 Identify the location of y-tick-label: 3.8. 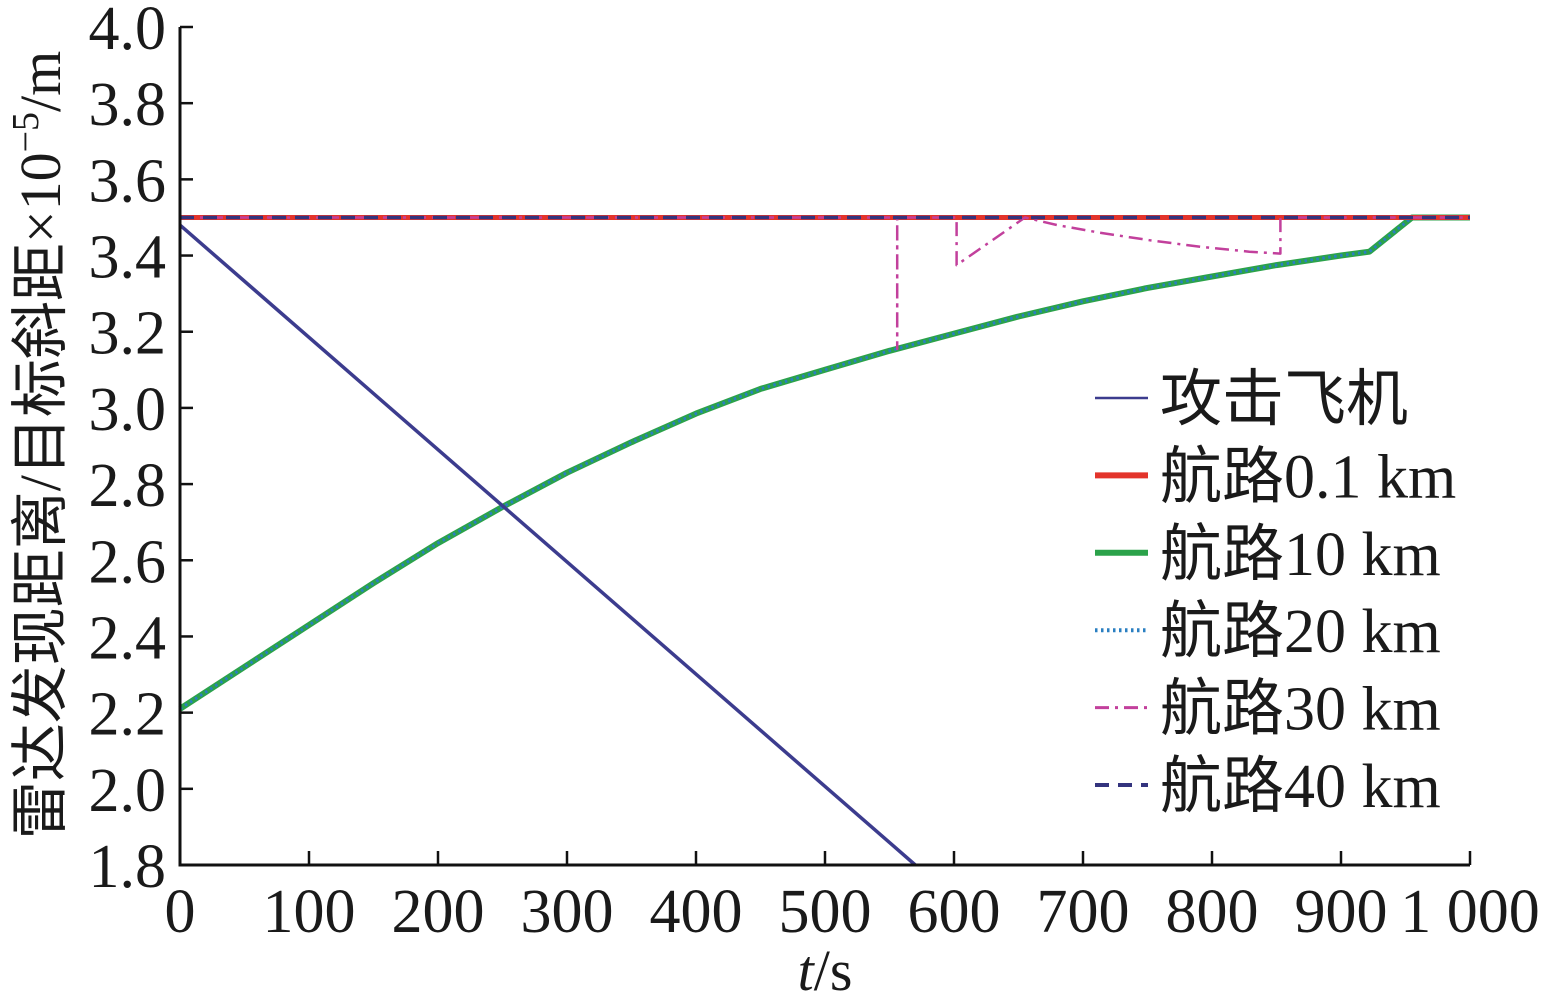
(128, 105).